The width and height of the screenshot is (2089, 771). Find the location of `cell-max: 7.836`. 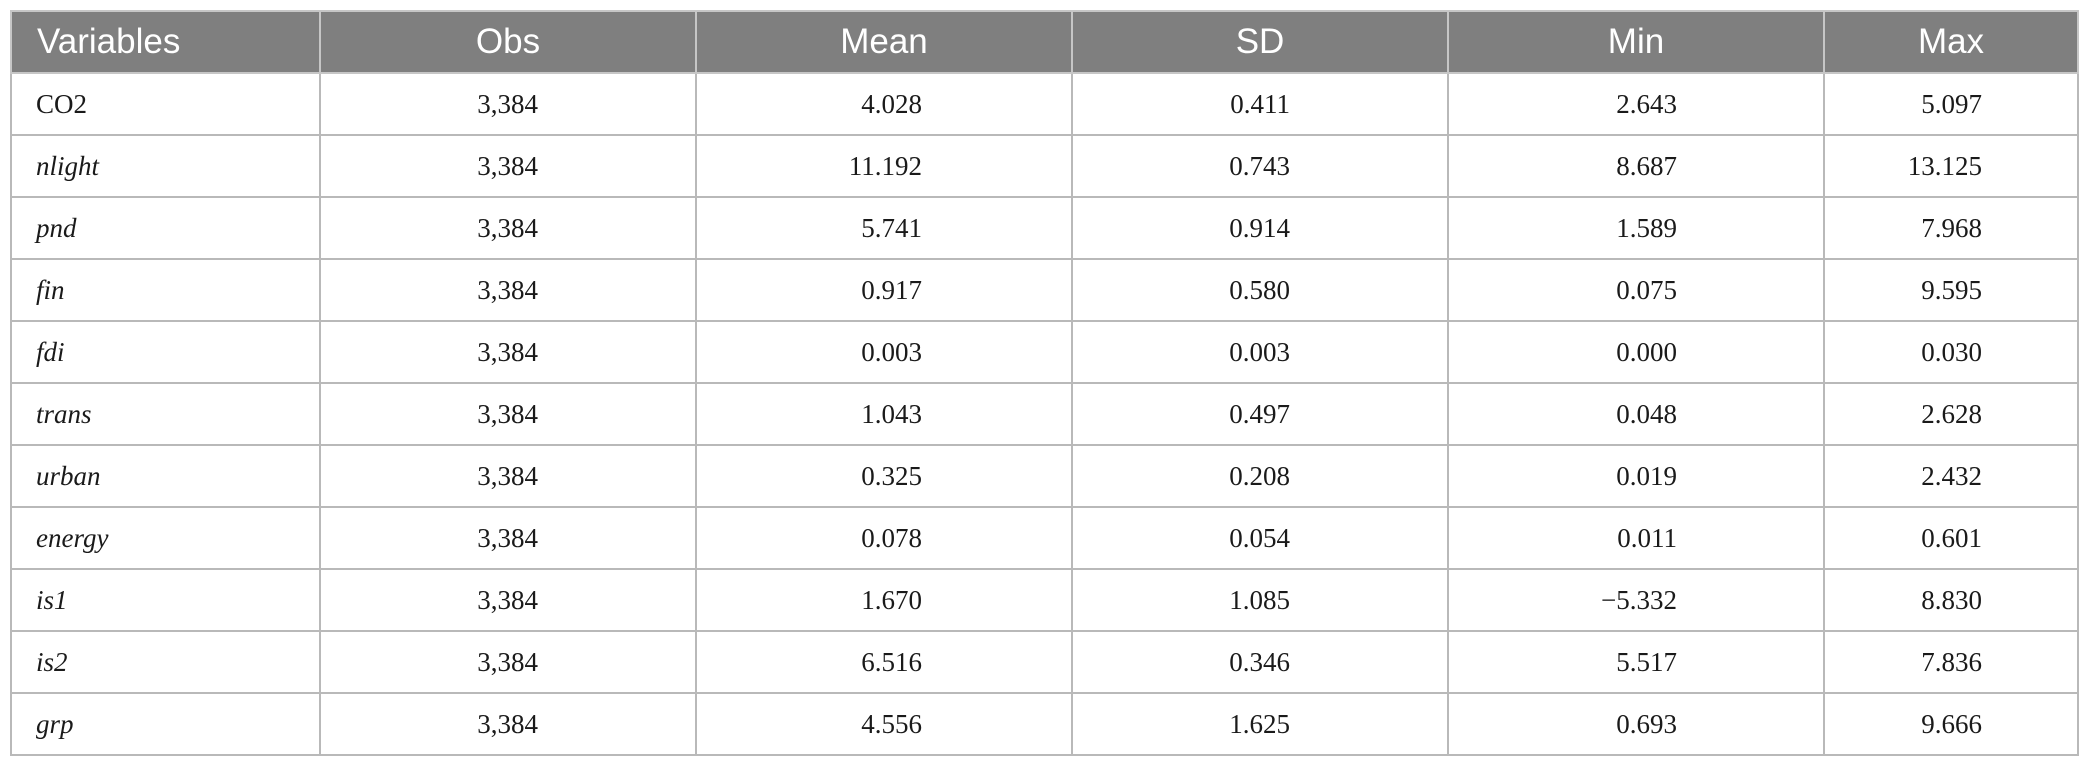

cell-max: 7.836 is located at coordinates (1951, 662).